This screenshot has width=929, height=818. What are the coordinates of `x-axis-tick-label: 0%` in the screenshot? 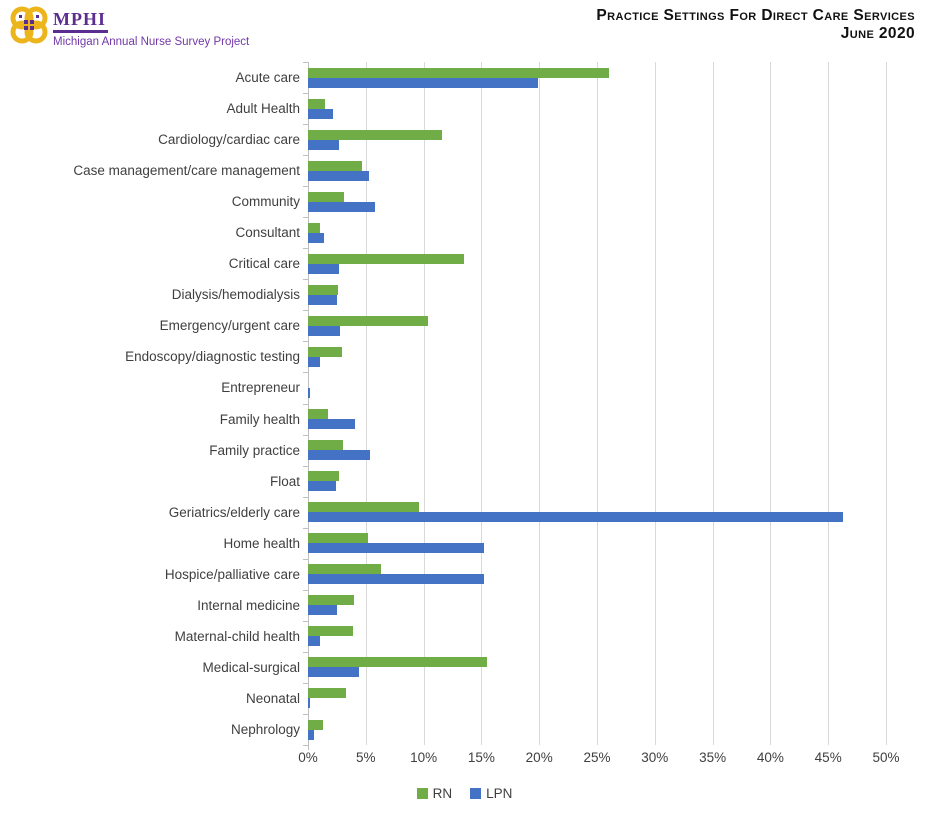 It's located at (308, 757).